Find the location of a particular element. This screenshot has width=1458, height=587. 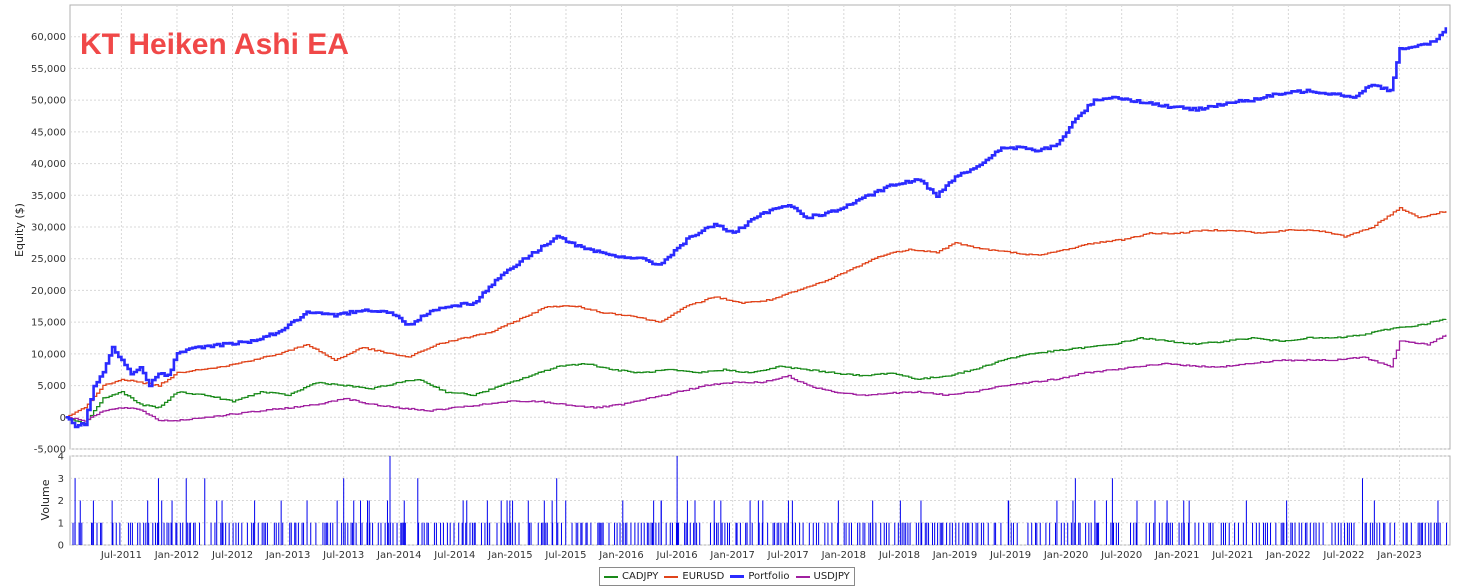

equity-y-tick-label: 50,000 is located at coordinates (48, 101).